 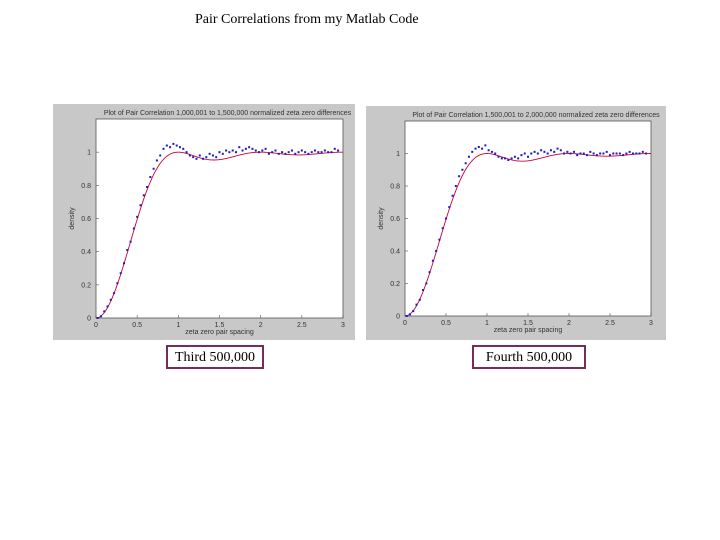 I want to click on y-tick-label: 1, so click(x=398, y=154).